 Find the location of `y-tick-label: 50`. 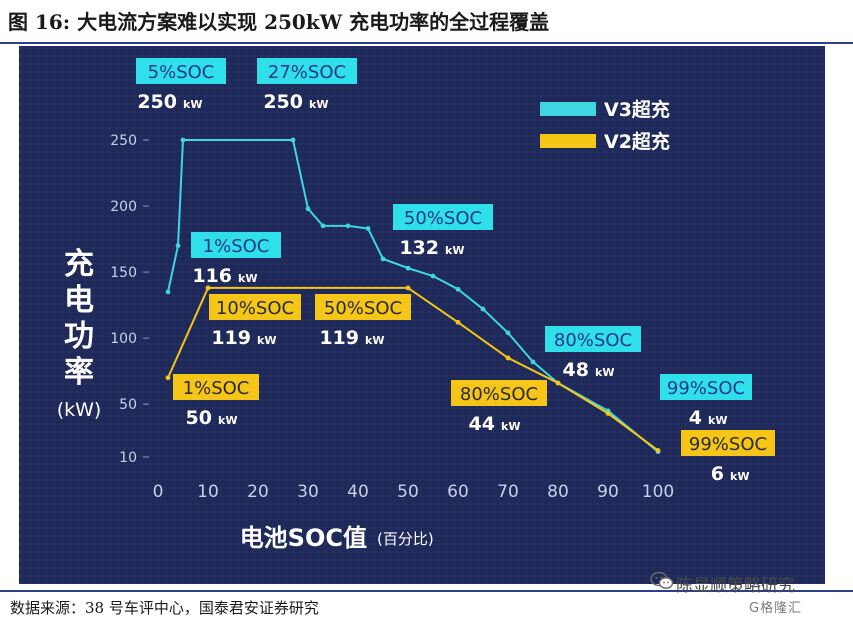

y-tick-label: 50 is located at coordinates (128, 405).